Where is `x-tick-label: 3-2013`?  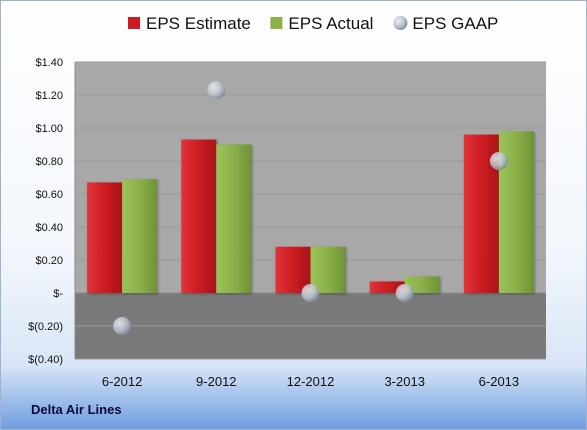
x-tick-label: 3-2013 is located at coordinates (404, 381).